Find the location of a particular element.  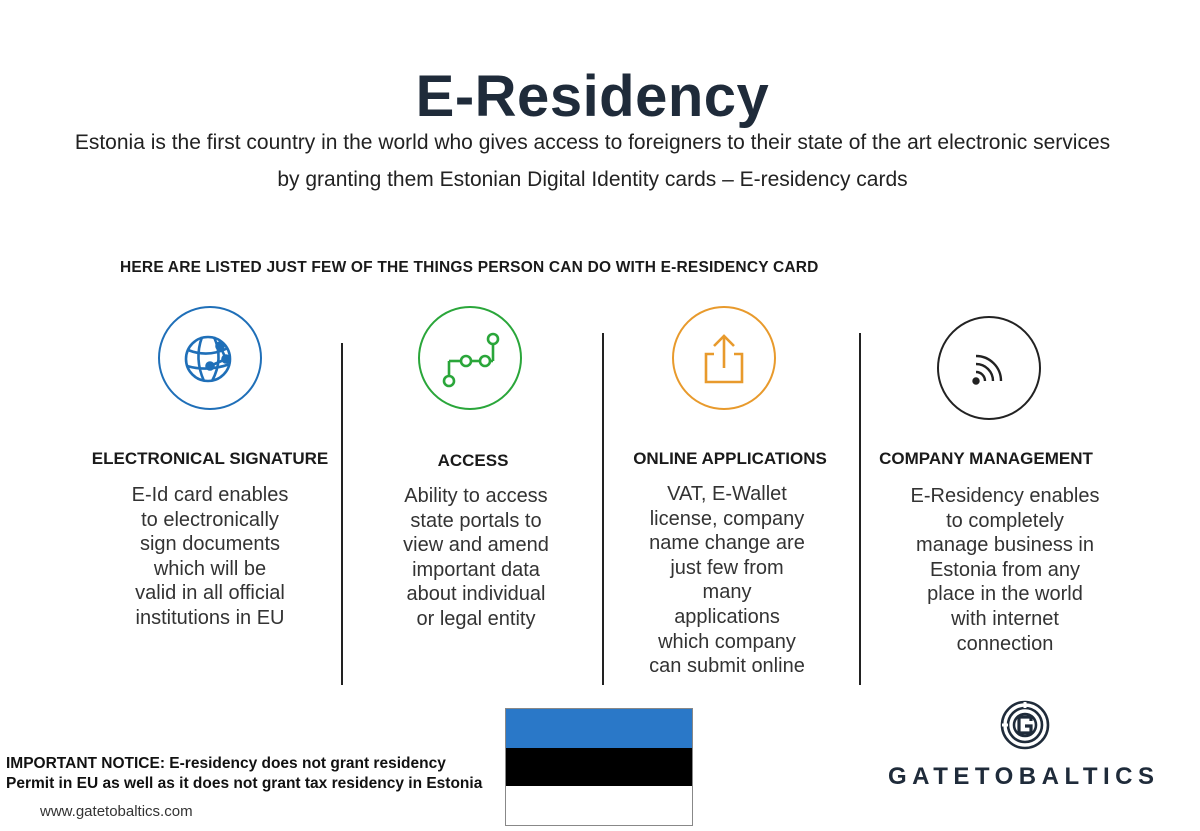

wireless-signal-icon is located at coordinates (987, 369).